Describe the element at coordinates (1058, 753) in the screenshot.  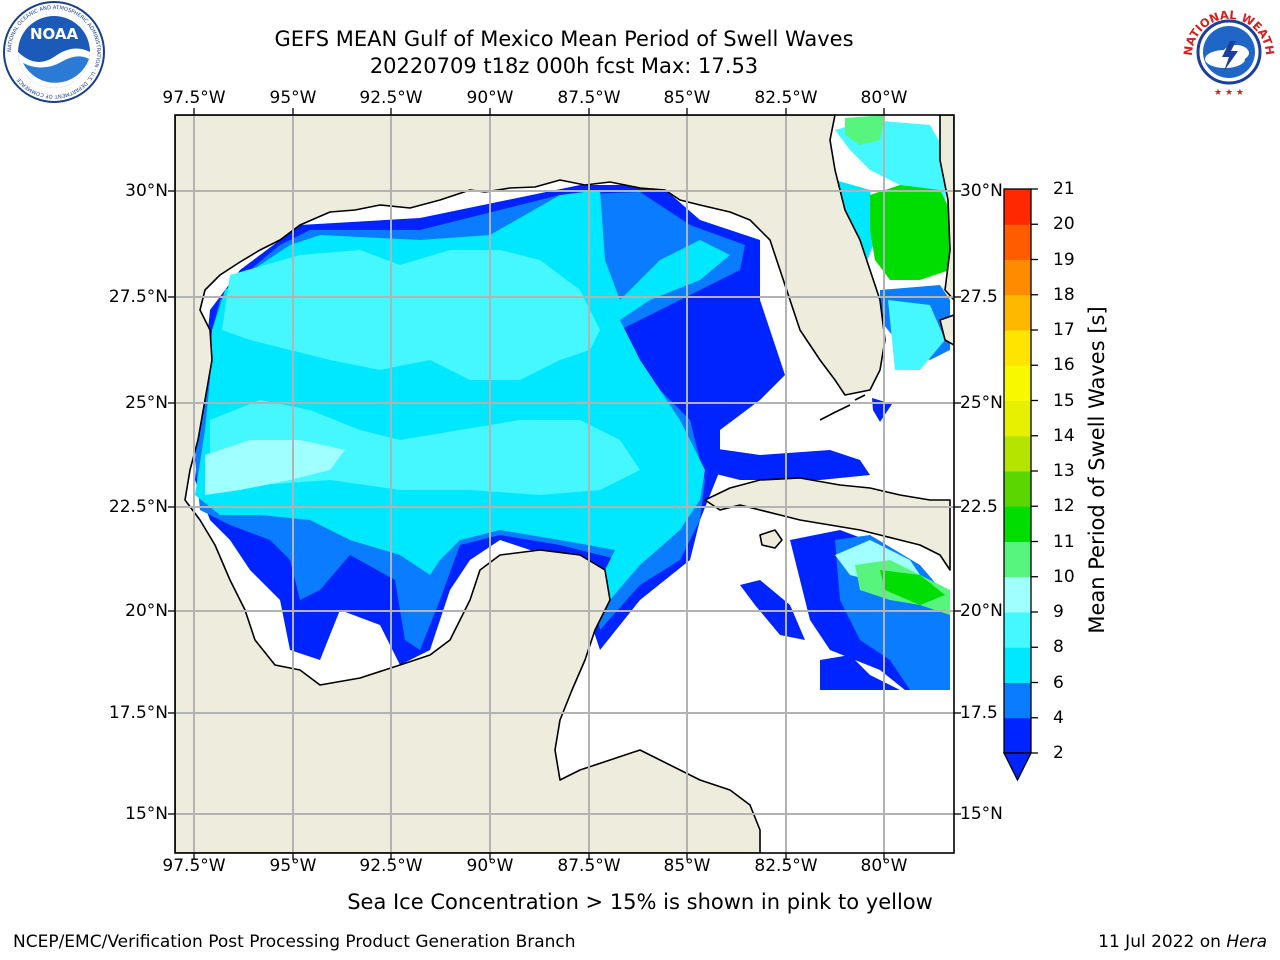
I see `colorbar-tick-label: 2` at that location.